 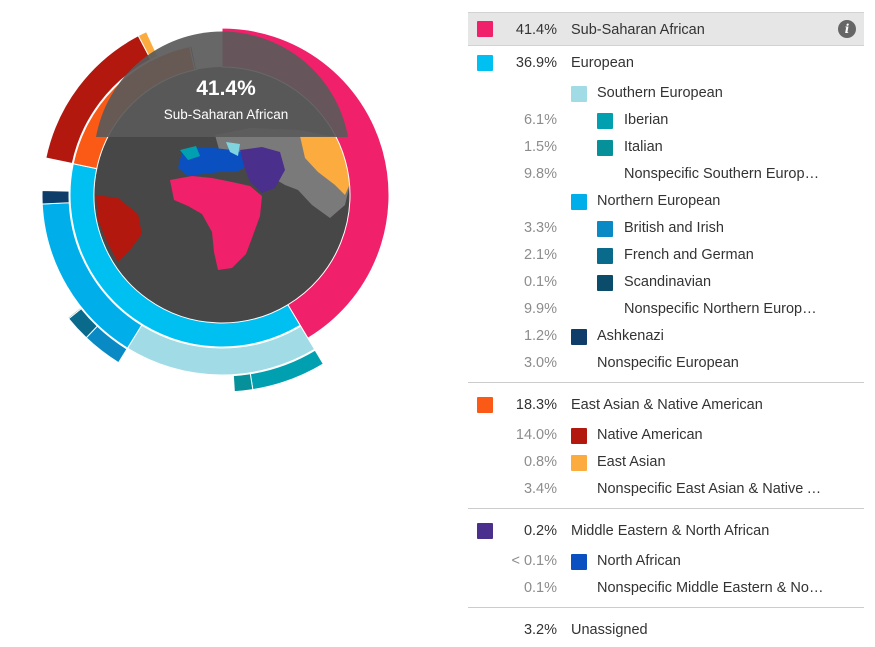 I want to click on swatch-east-asian, so click(x=579, y=462).